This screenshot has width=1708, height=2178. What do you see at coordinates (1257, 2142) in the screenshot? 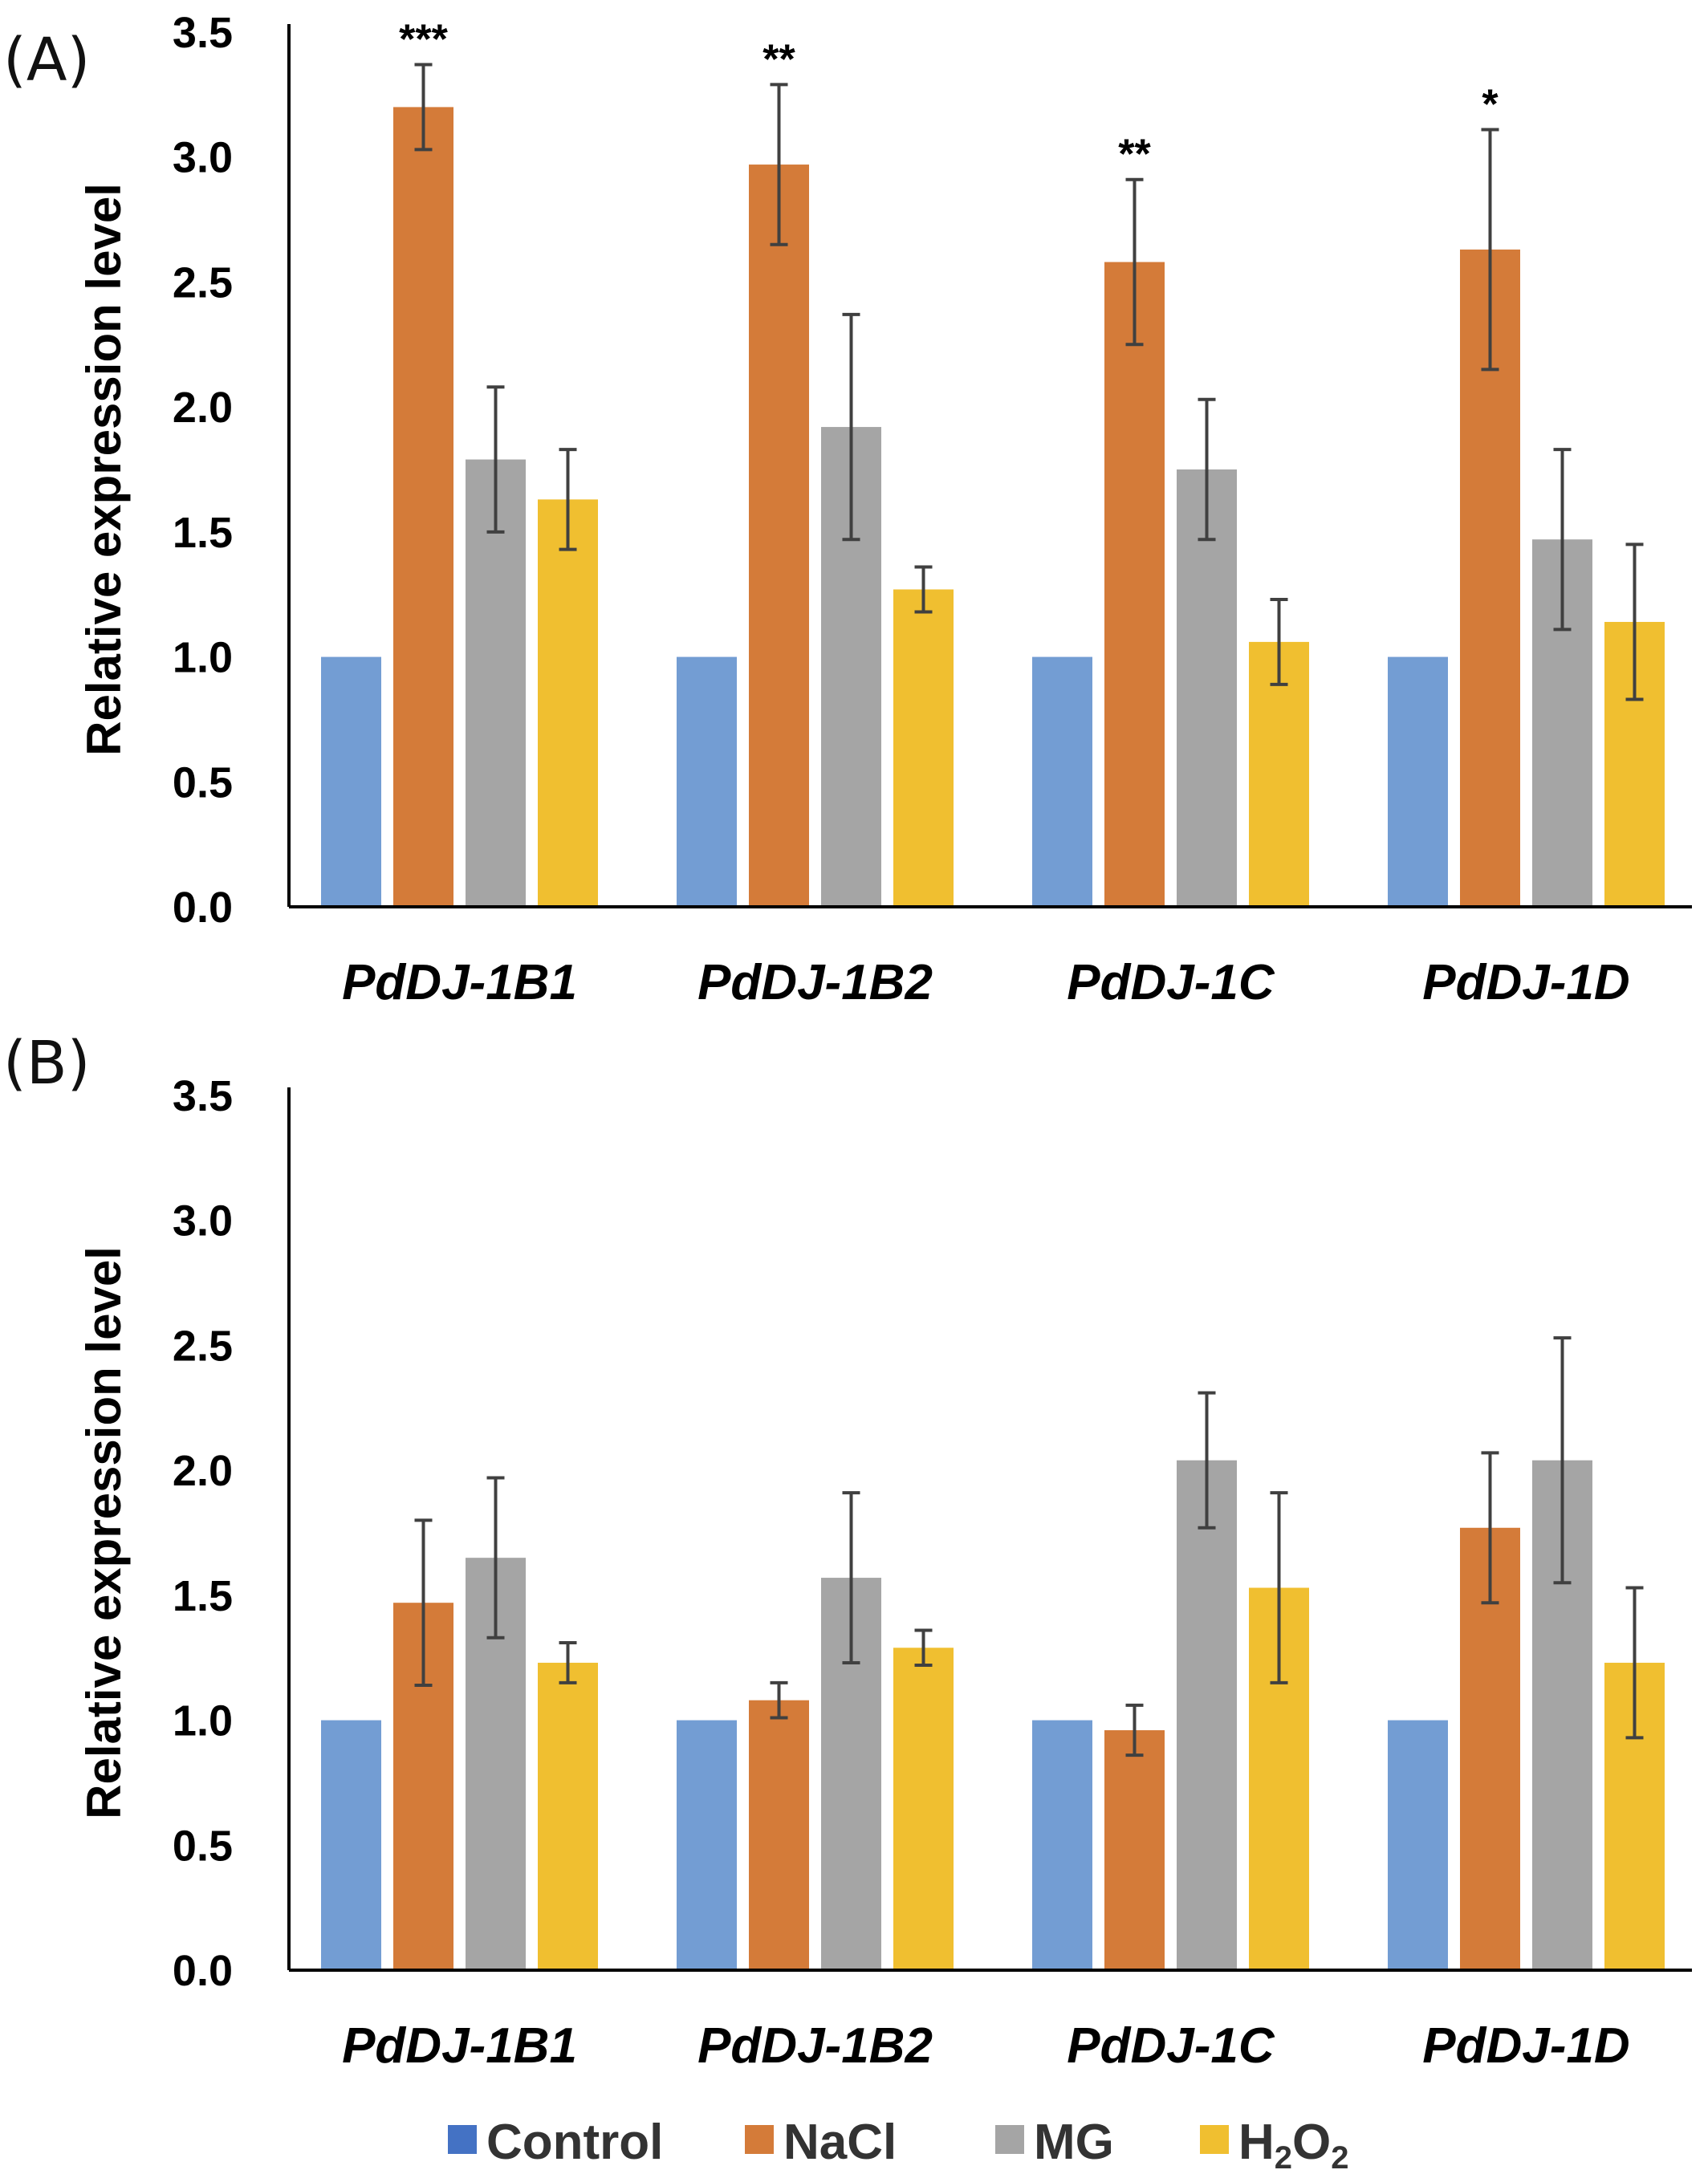
I see `legend-text-part: H` at bounding box center [1257, 2142].